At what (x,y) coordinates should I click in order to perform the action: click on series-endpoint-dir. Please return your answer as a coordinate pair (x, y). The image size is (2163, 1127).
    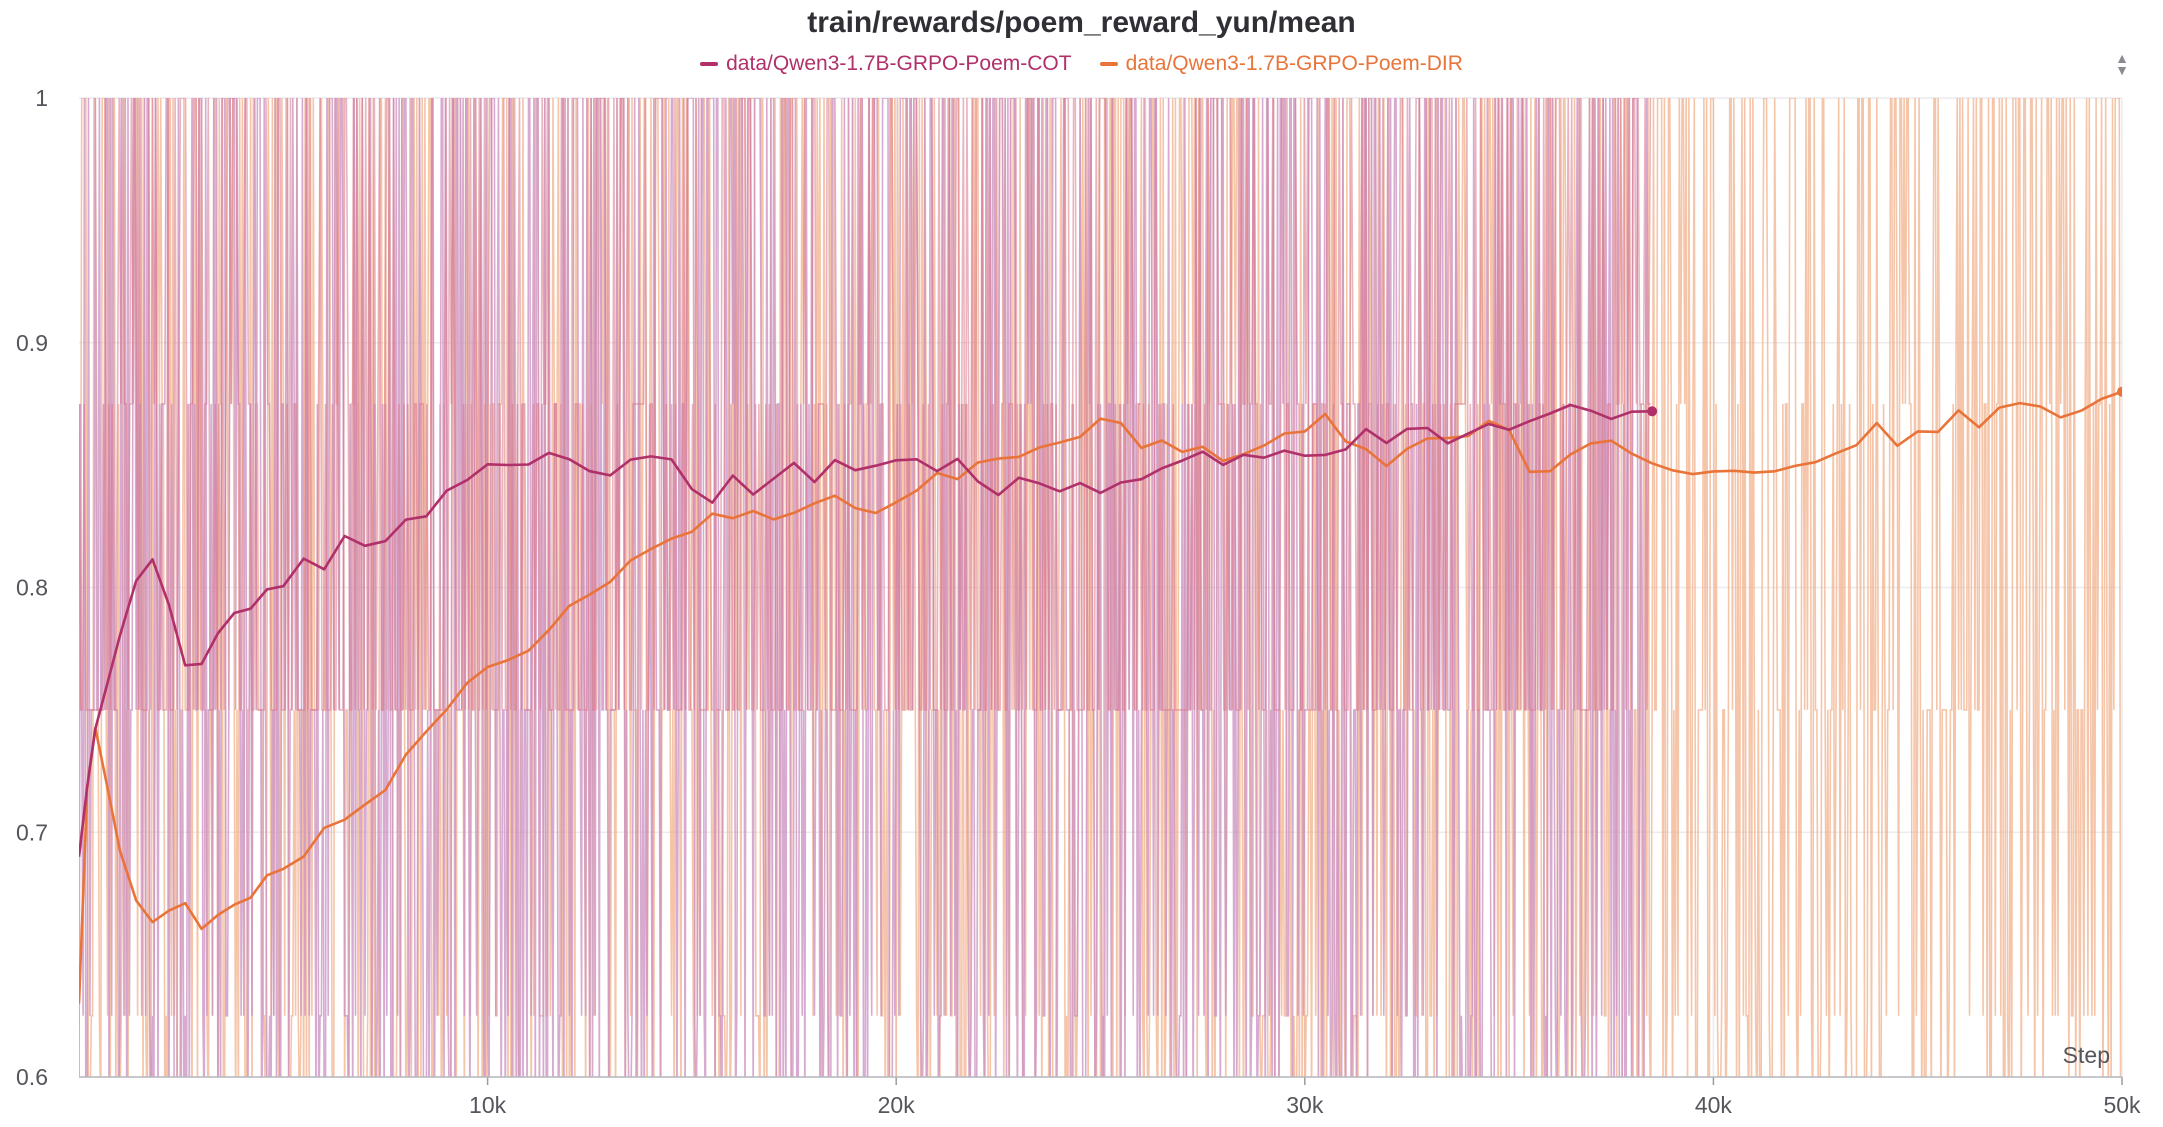
    Looking at the image, I should click on (2119, 391).